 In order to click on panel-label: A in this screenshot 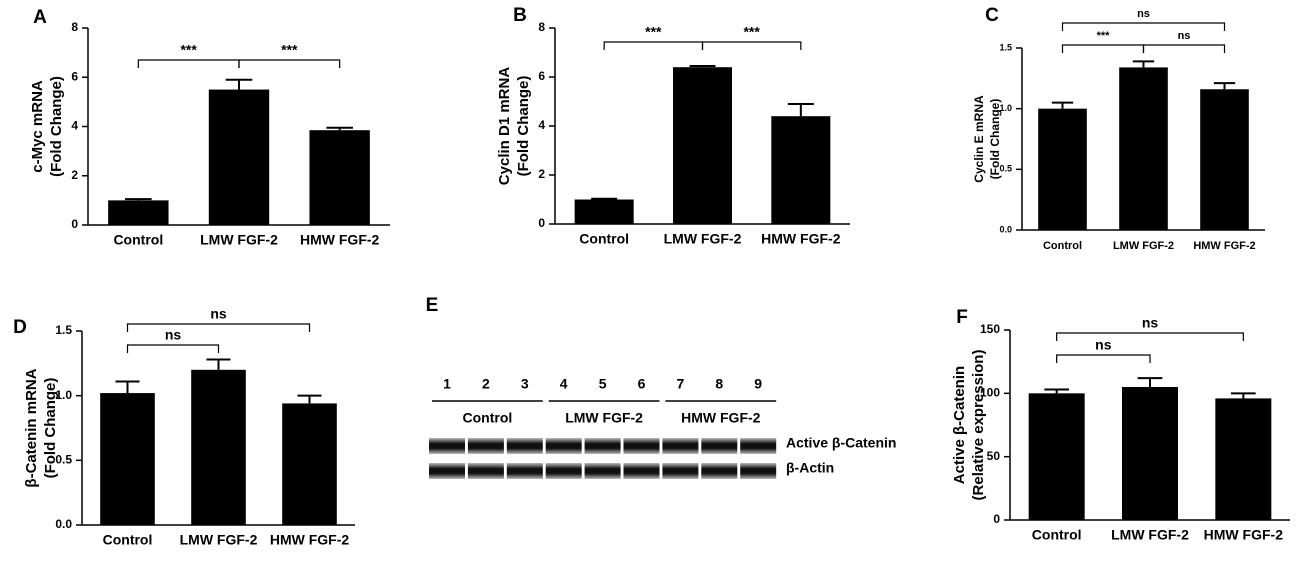, I will do `click(40, 17)`.